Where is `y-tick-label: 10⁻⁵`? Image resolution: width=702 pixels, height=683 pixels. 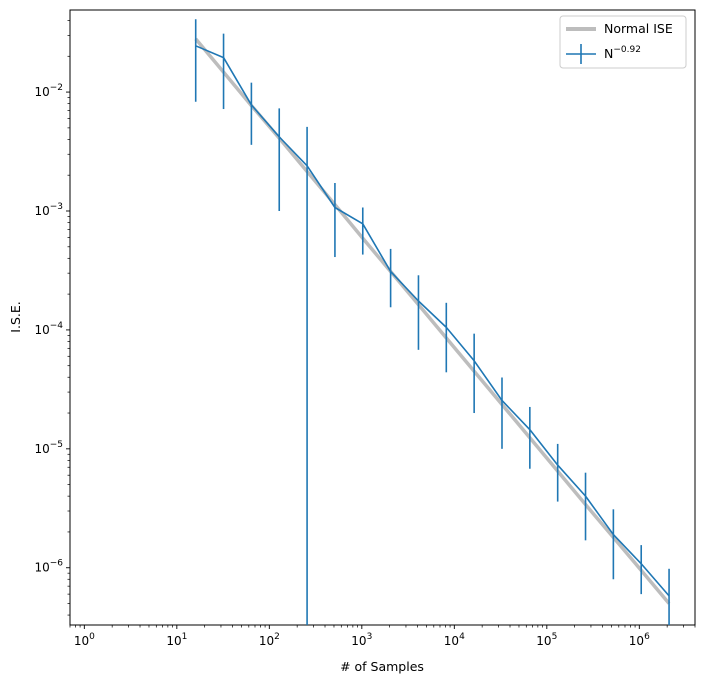
y-tick-label: 10⁻⁵ is located at coordinates (48, 448).